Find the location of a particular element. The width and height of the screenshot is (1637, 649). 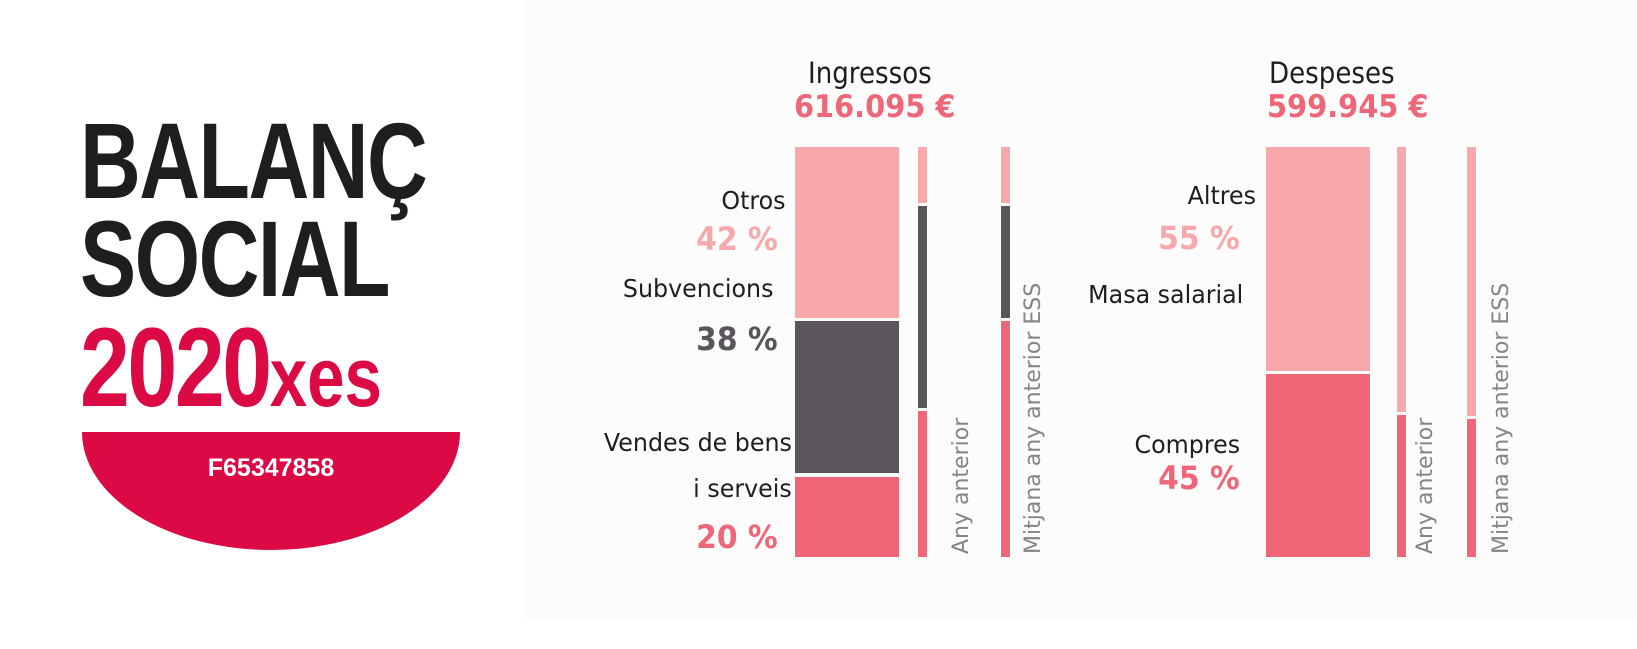

income-ess-avg-label: Mitjana any anterior ESS is located at coordinates (1033, 418).